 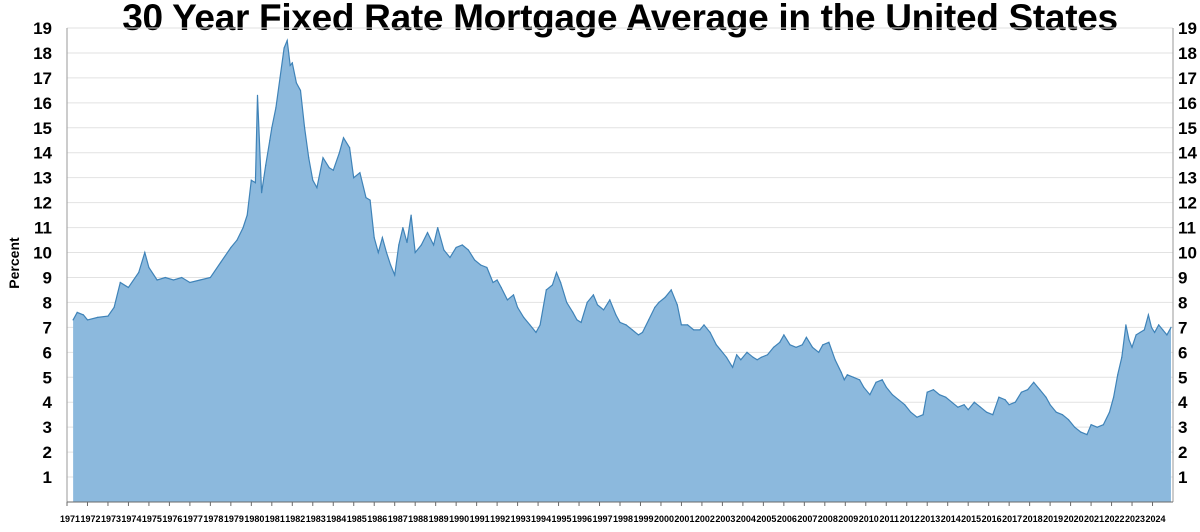 I want to click on y-tick-right-7: 7, so click(x=1182, y=327).